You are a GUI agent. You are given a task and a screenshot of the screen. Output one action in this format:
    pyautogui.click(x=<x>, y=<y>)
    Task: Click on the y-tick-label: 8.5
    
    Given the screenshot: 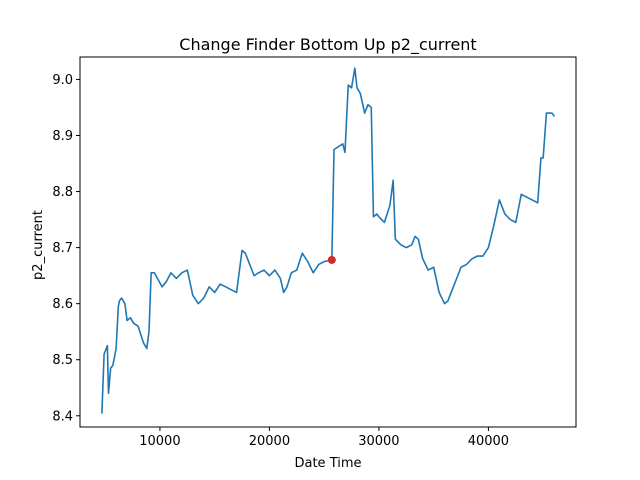 What is the action you would take?
    pyautogui.click(x=62, y=360)
    